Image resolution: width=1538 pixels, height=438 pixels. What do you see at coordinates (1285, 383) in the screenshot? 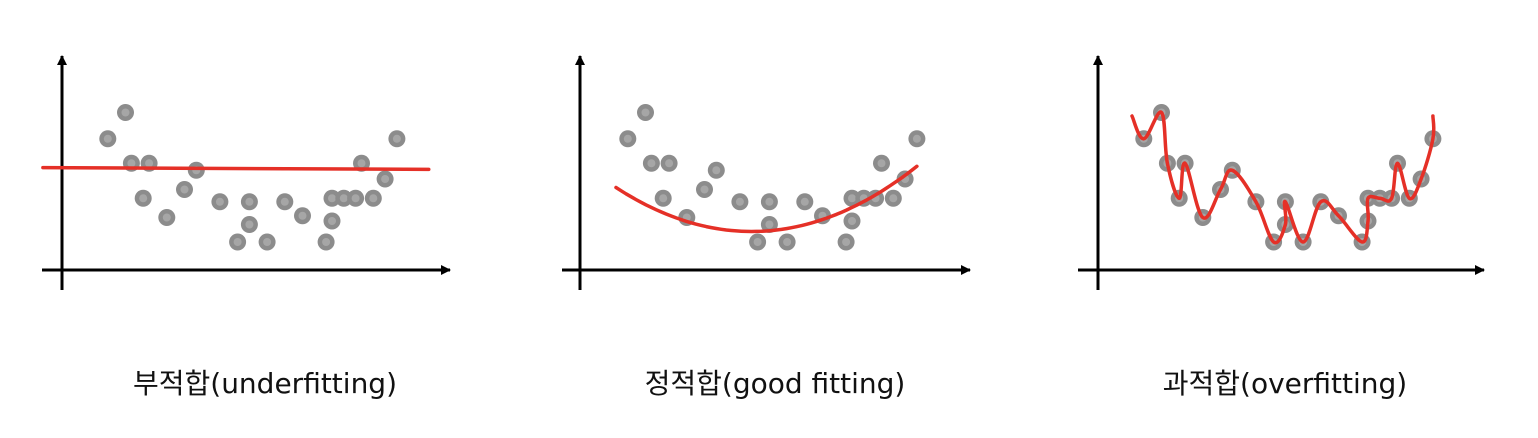
I see `overfitting-caption: 과적합(overfitting)` at bounding box center [1285, 383].